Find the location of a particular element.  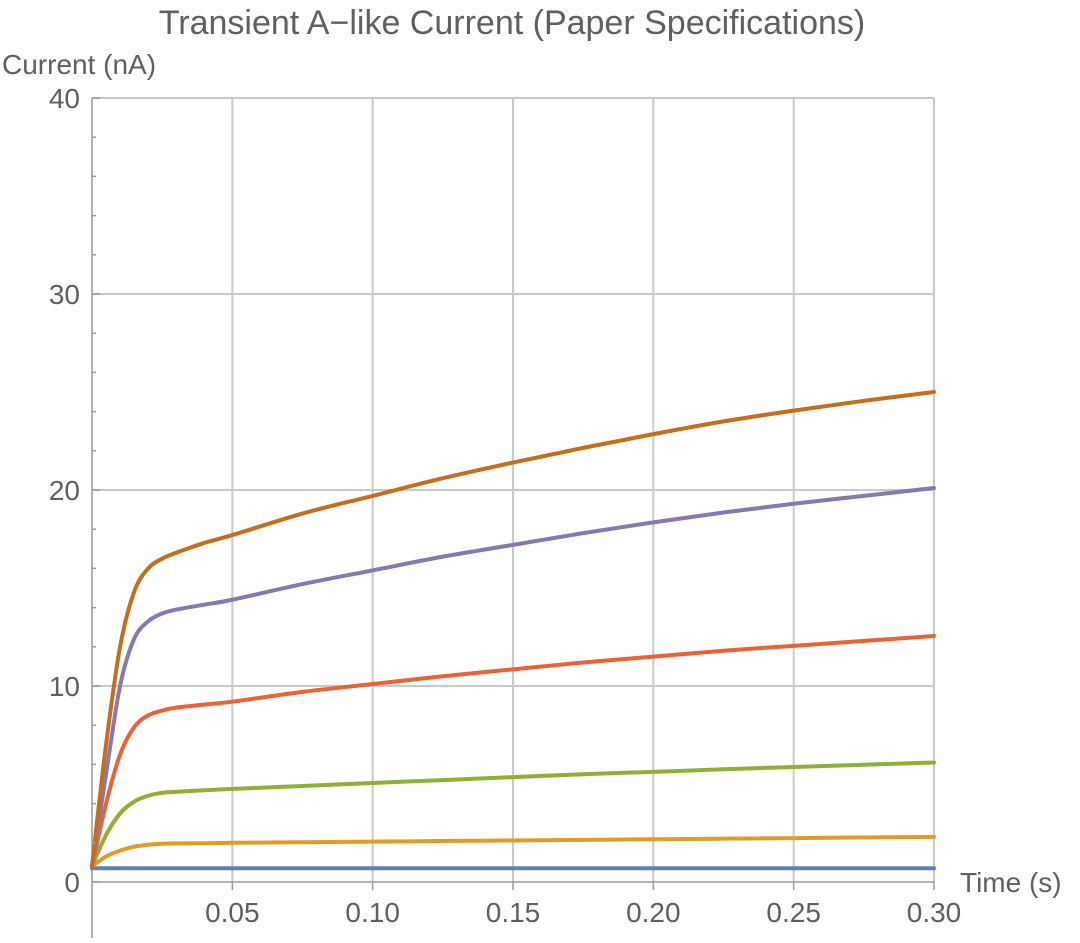

x-tick-label: 0.25 is located at coordinates (793, 912).